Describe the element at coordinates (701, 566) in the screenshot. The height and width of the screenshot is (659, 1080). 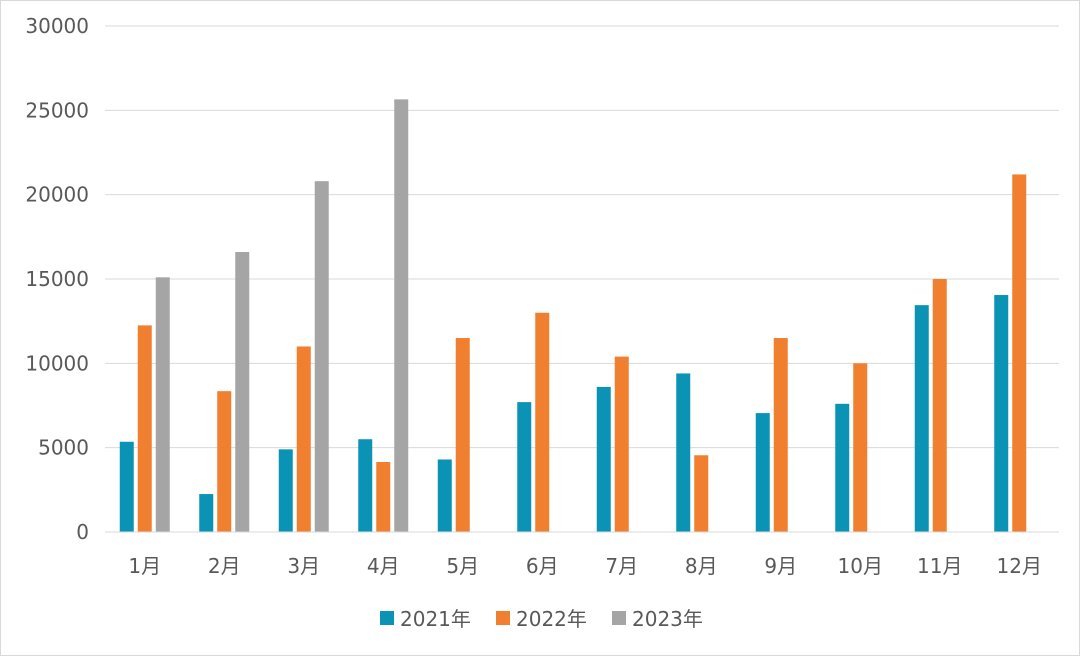
I see `x-tick-label: 8月` at that location.